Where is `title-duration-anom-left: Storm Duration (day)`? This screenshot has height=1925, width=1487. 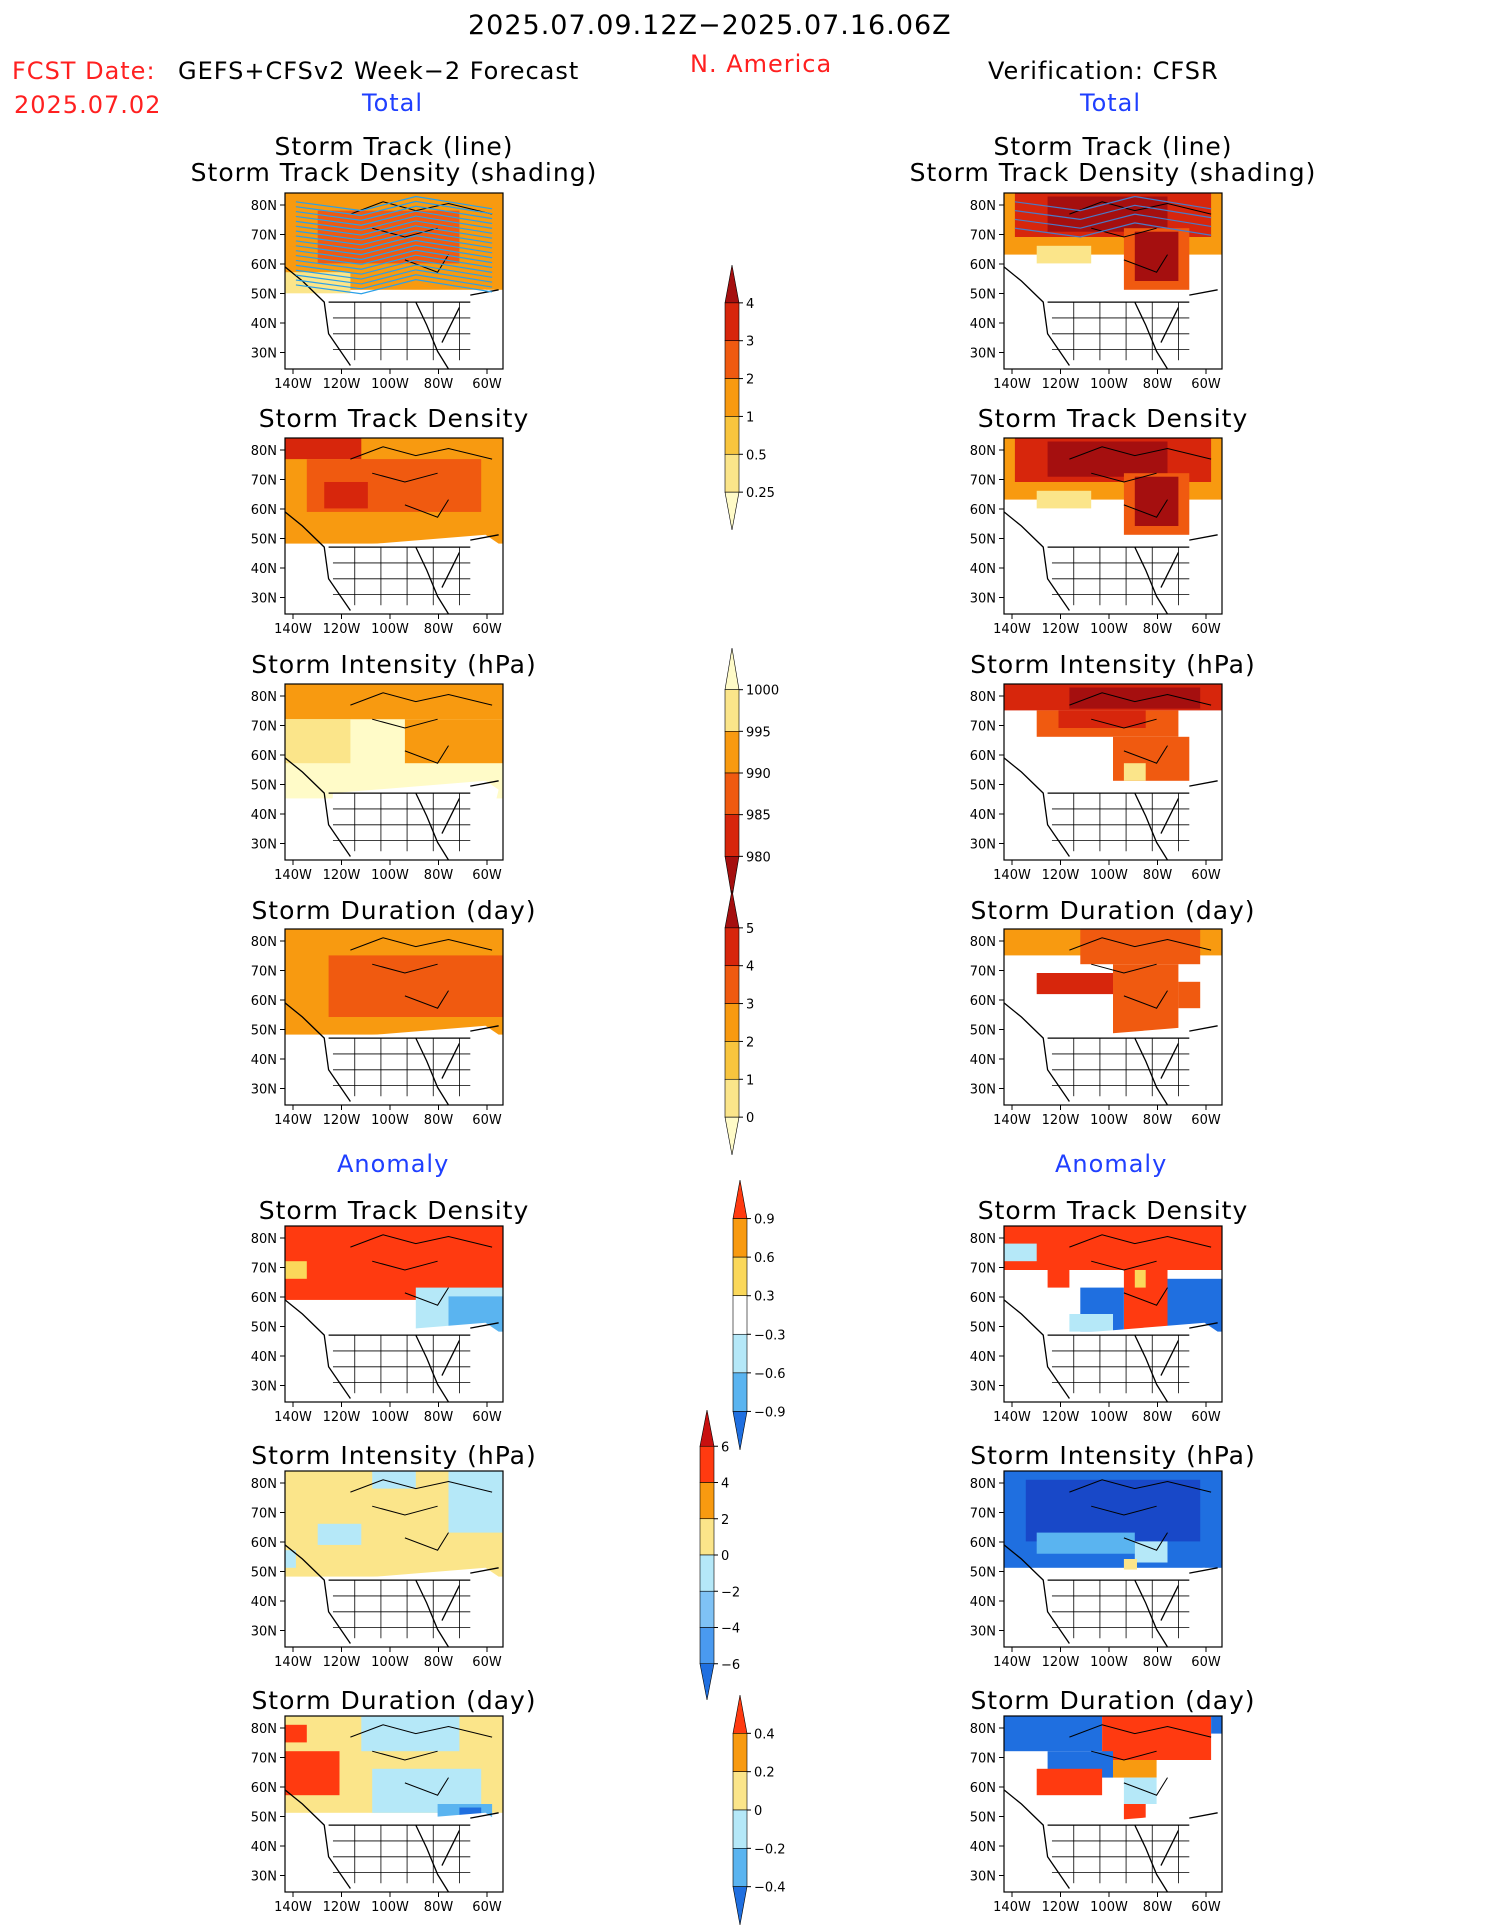 title-duration-anom-left: Storm Duration (day) is located at coordinates (394, 1700).